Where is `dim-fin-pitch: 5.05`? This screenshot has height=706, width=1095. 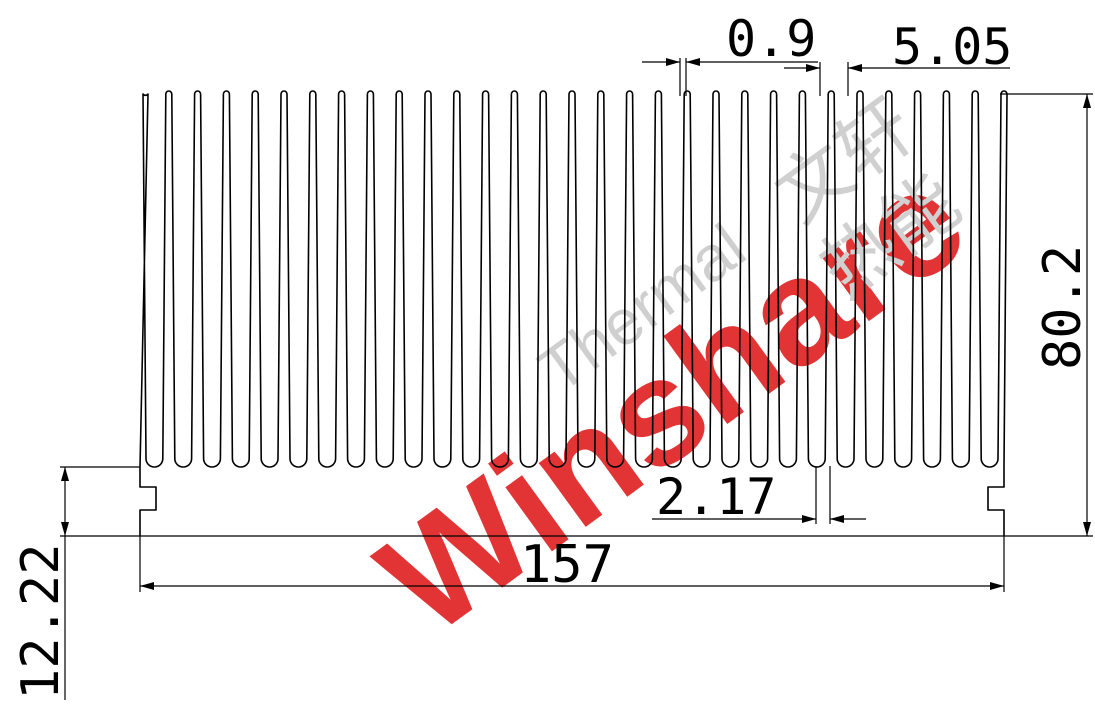
dim-fin-pitch: 5.05 is located at coordinates (952, 47).